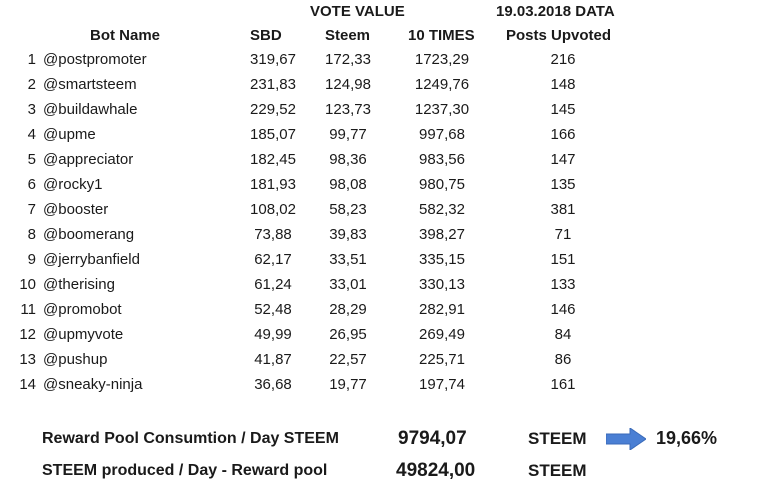  I want to click on summary-line2-label: STEEM produced / Day - Reward pool, so click(185, 470).